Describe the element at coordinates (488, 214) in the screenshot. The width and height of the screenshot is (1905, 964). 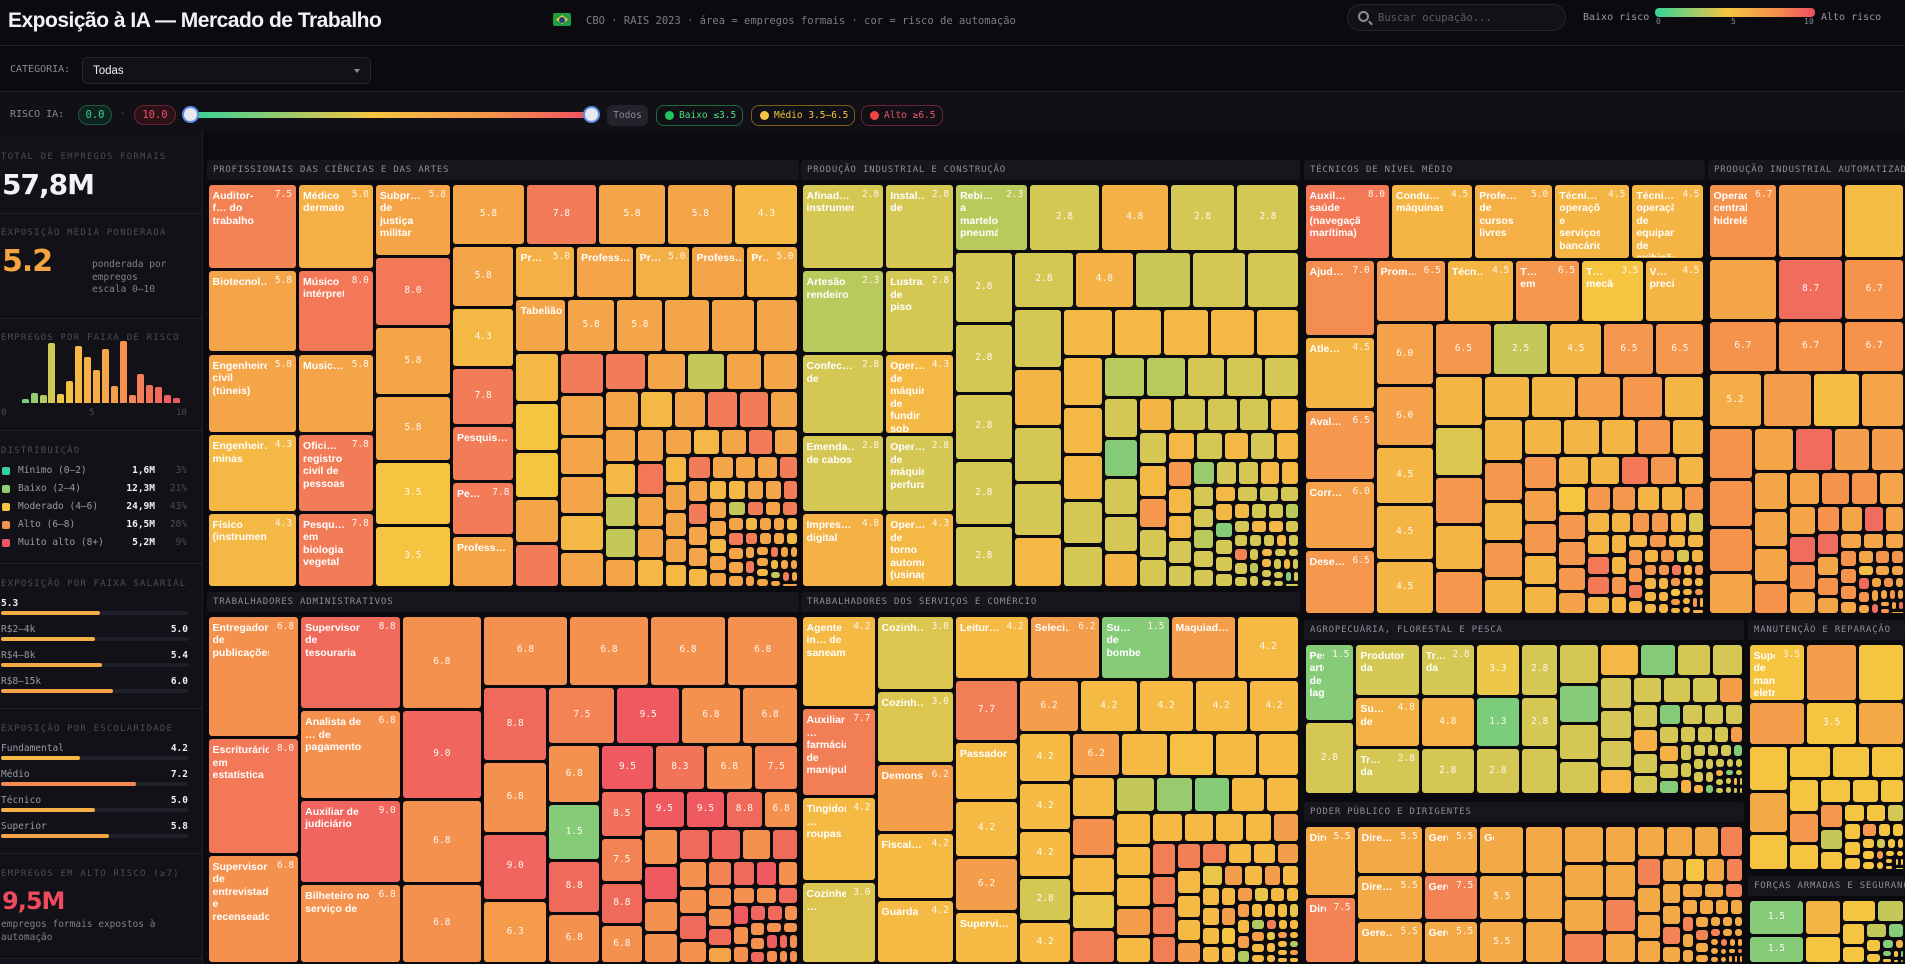
I see `treemap-tile: 5.8` at that location.